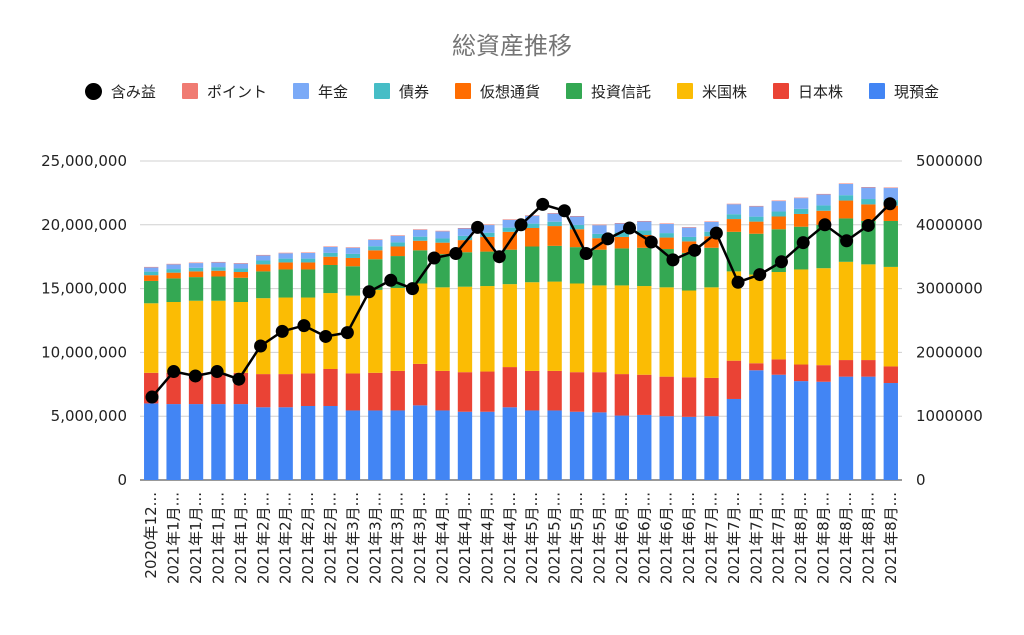 This screenshot has height=635, width=1024. Describe the element at coordinates (725, 91) in the screenshot. I see `legend-label: 米国株` at that location.